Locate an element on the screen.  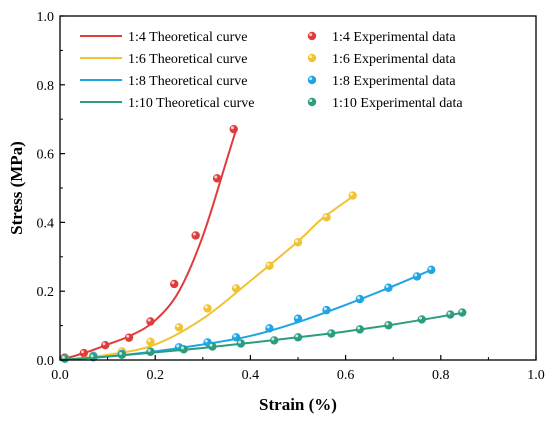
legend-item-points: 1:6 Experimental data is located at coordinates (381, 59).